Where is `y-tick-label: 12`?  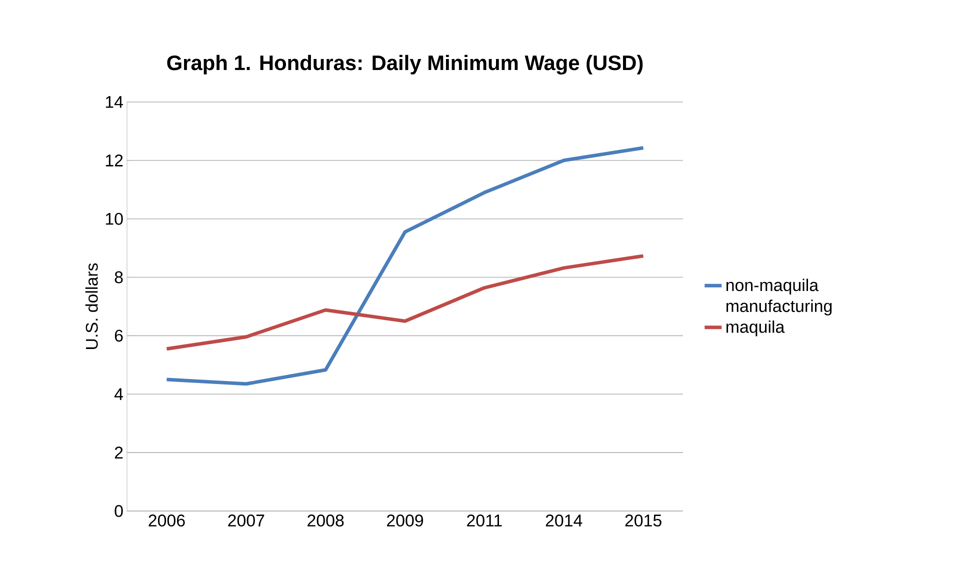 y-tick-label: 12 is located at coordinates (114, 160).